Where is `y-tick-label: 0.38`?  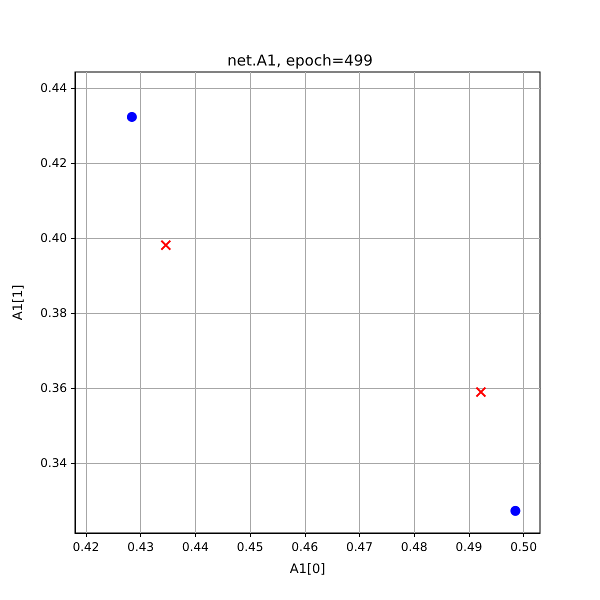
y-tick-label: 0.38 is located at coordinates (53, 313).